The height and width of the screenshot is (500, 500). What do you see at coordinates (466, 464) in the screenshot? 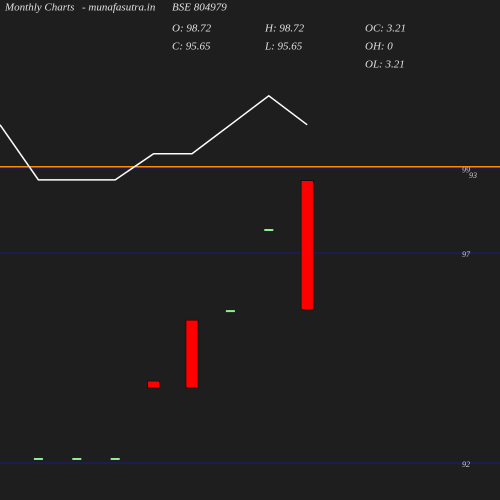
I see `y-tick-label: 92` at bounding box center [466, 464].